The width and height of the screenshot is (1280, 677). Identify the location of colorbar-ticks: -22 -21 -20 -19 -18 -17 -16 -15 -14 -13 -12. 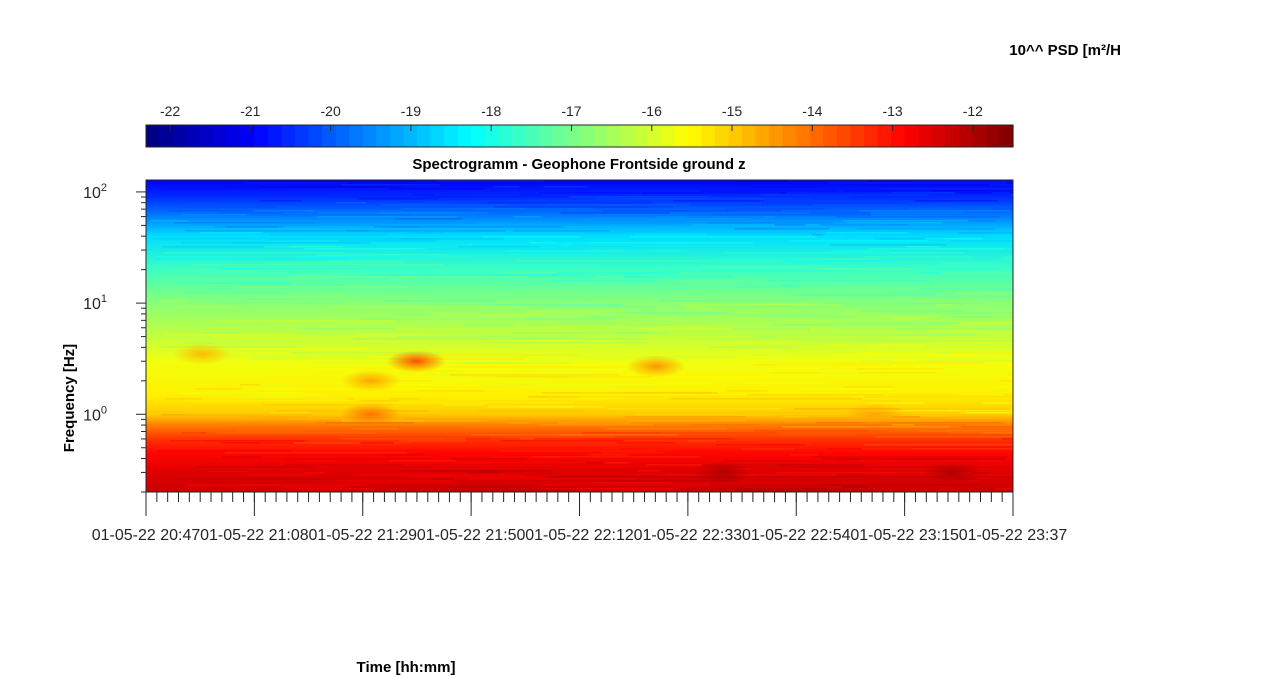
(571, 117).